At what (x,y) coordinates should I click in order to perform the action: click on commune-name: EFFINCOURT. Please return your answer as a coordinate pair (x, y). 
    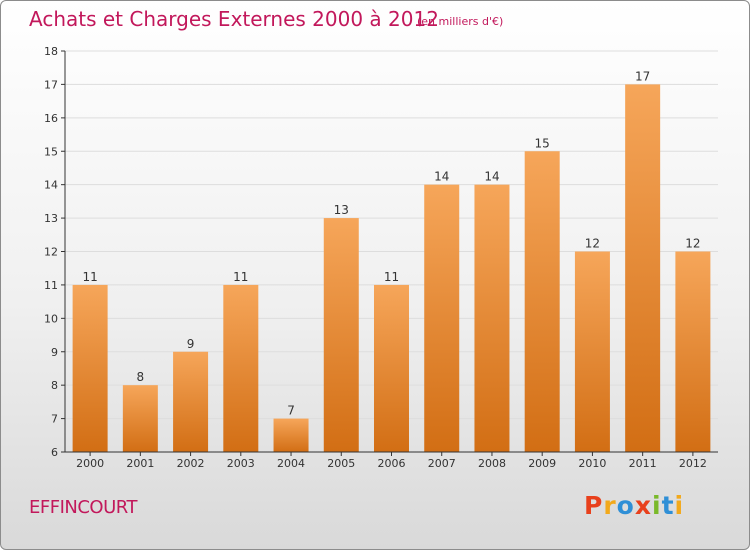
    Looking at the image, I should click on (83, 507).